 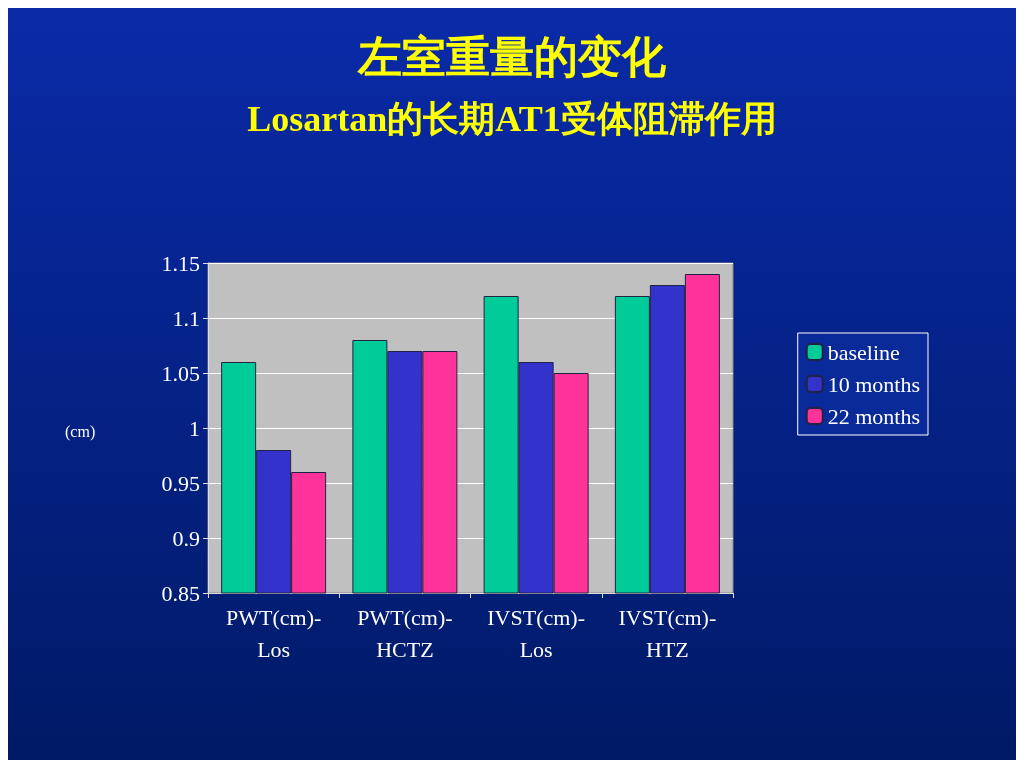 I want to click on y-tick-label: 1.1, so click(x=186, y=318).